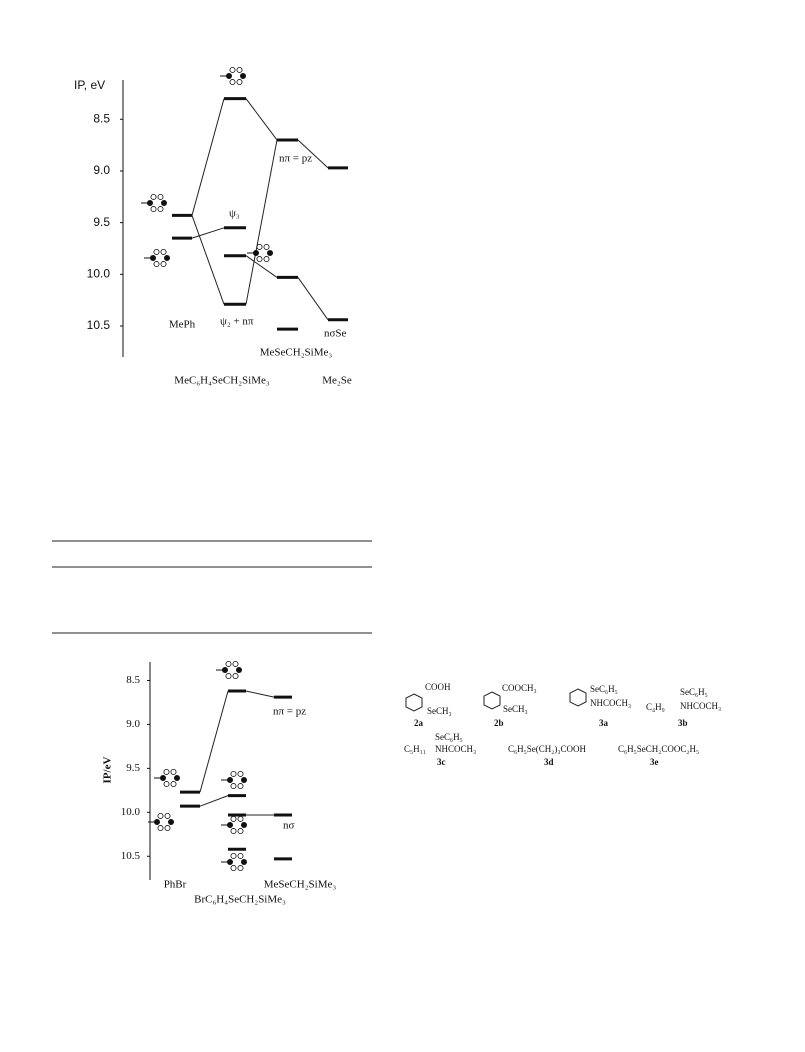 Image resolution: width=805 pixels, height=1052 pixels. What do you see at coordinates (337, 381) in the screenshot?
I see `column-label: Me₂Se` at bounding box center [337, 381].